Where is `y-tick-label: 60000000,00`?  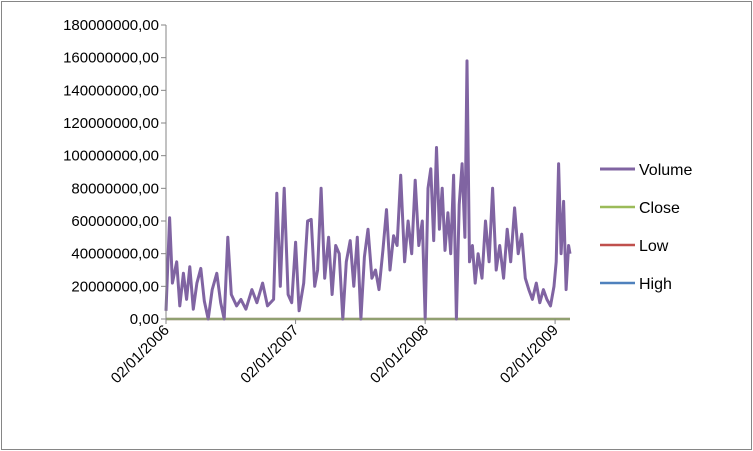 y-tick-label: 60000000,00 is located at coordinates (115, 221).